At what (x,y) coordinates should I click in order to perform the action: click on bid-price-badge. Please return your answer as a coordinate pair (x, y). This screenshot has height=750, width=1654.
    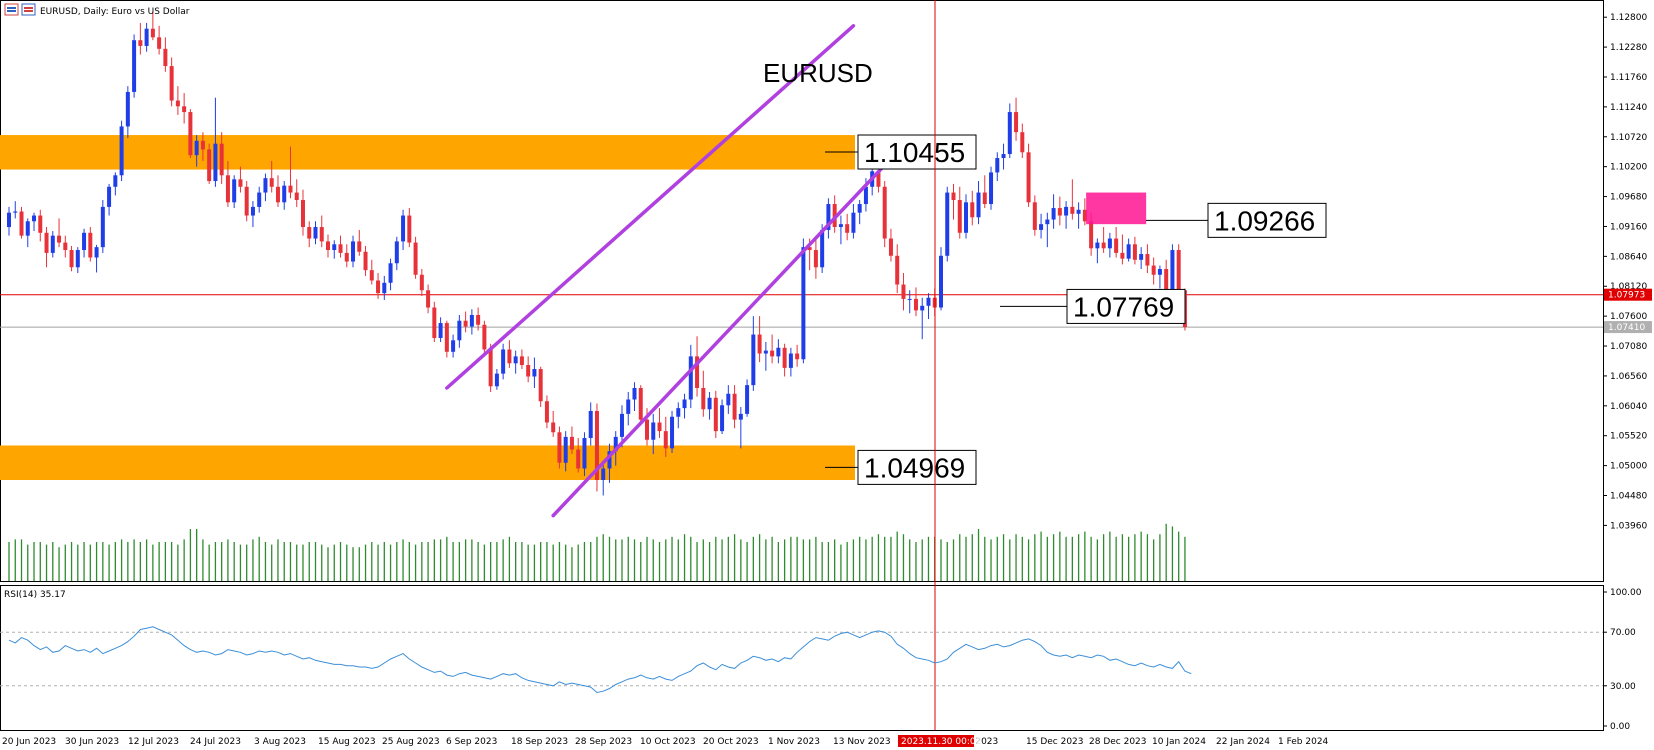
    Looking at the image, I should click on (1628, 327).